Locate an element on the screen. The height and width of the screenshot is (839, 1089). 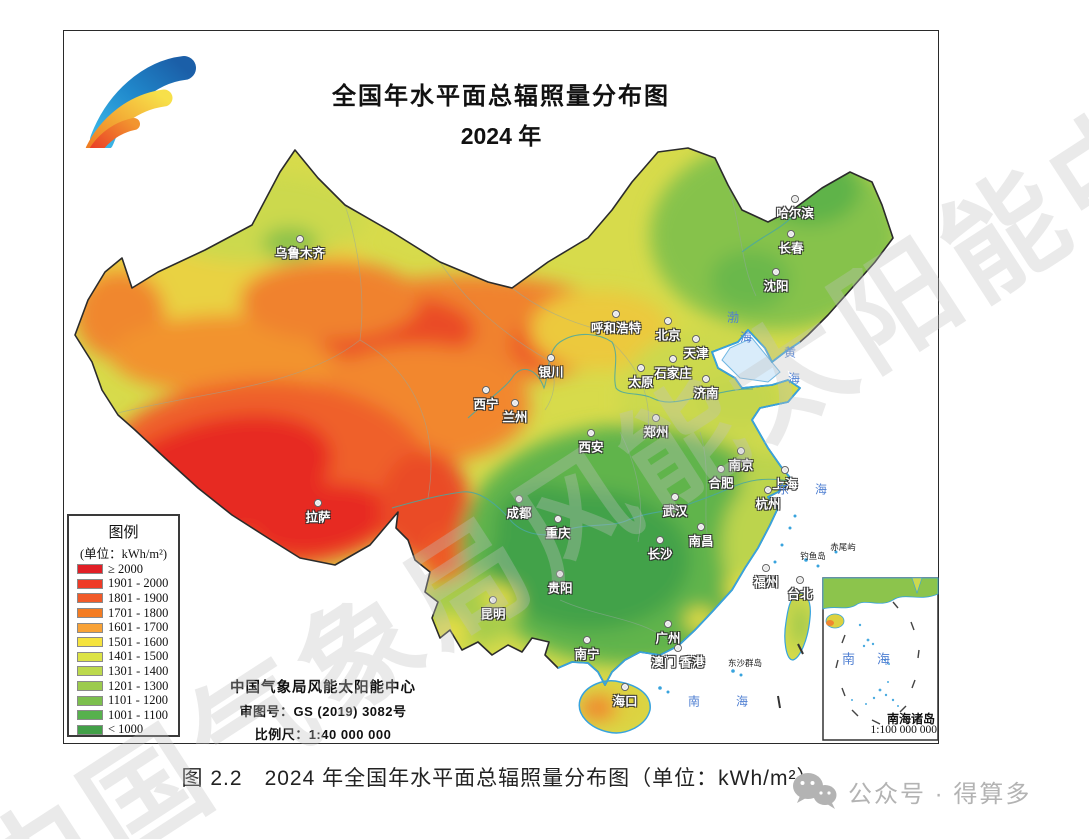
map-title: 全国年水平面总辐照量分布图 2024 年 is located at coordinates (501, 113).